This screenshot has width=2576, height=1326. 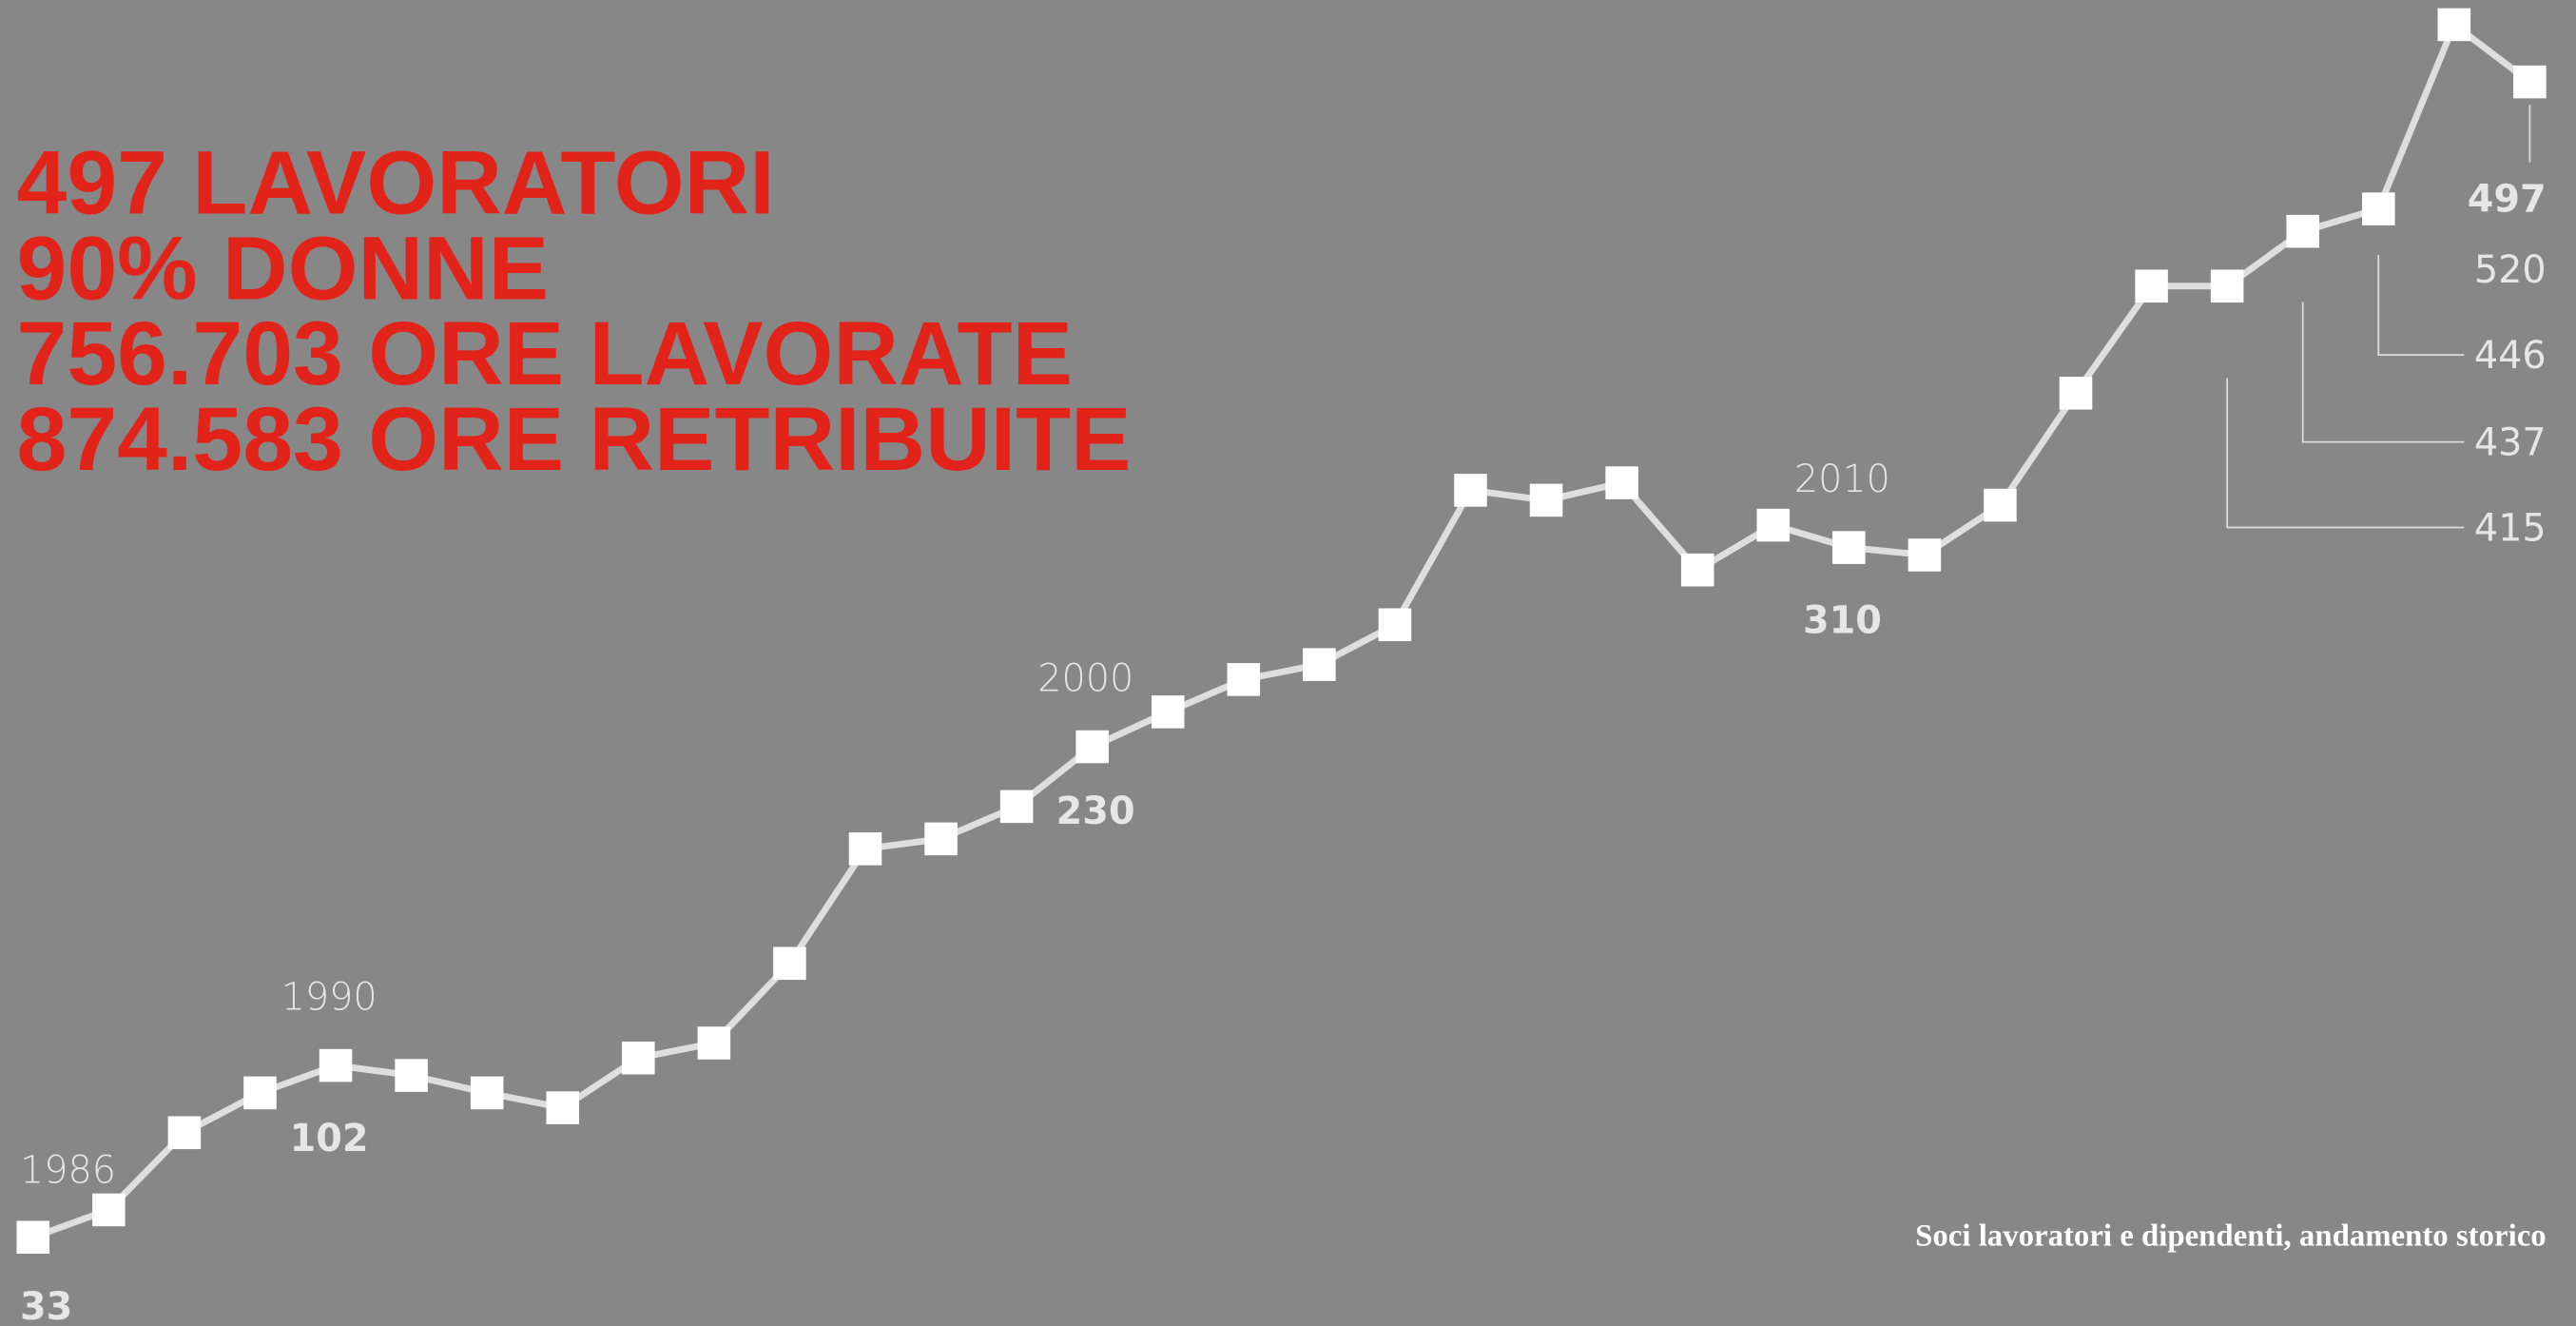 What do you see at coordinates (2507, 200) in the screenshot?
I see `value-label: 497` at bounding box center [2507, 200].